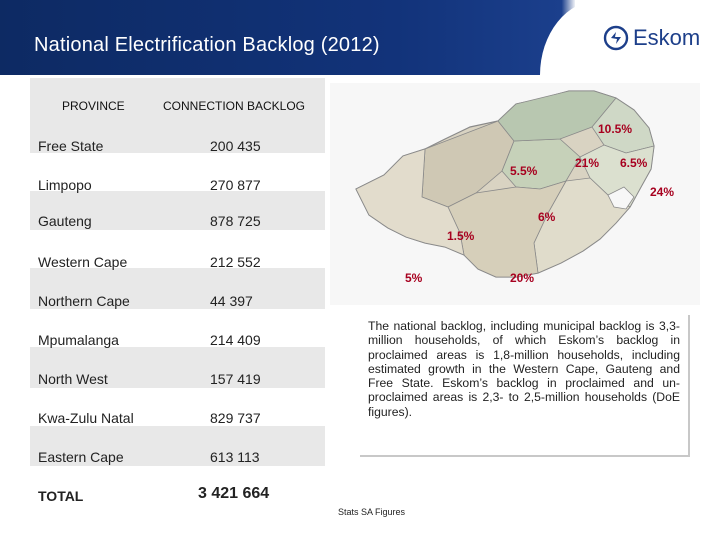  What do you see at coordinates (177, 173) in the screenshot?
I see `table-row: Limpopo 270 877` at bounding box center [177, 173].